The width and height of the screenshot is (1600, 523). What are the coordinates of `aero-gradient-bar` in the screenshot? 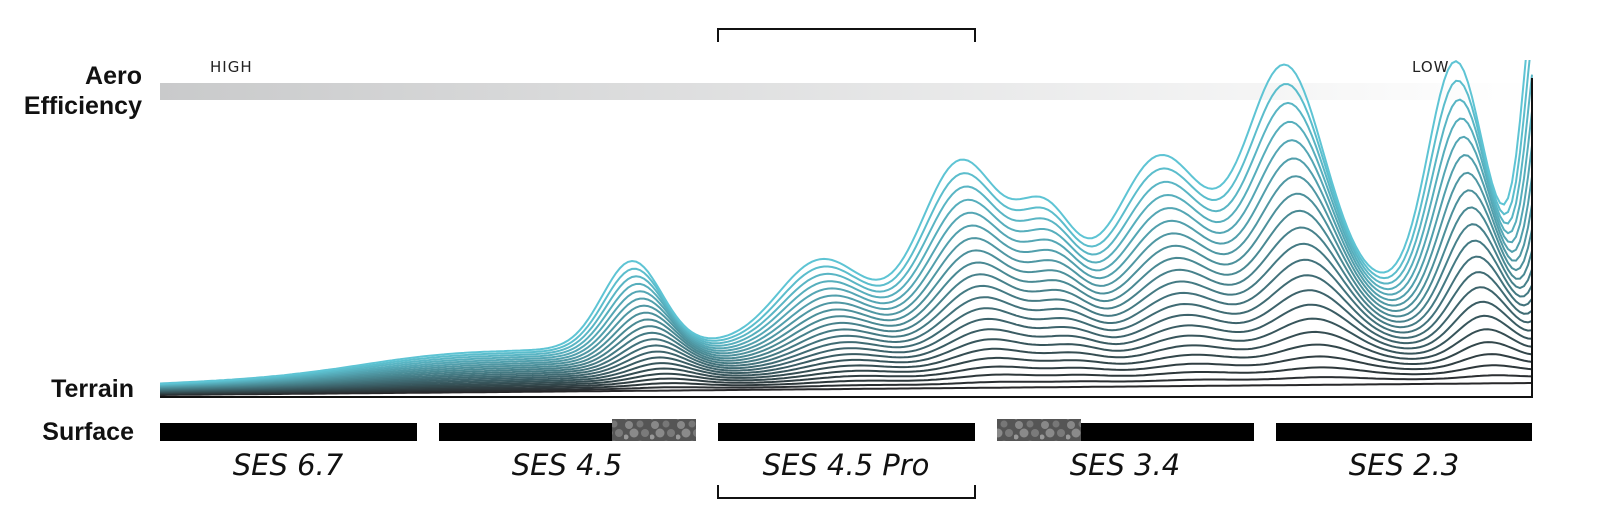 It's located at (846, 91).